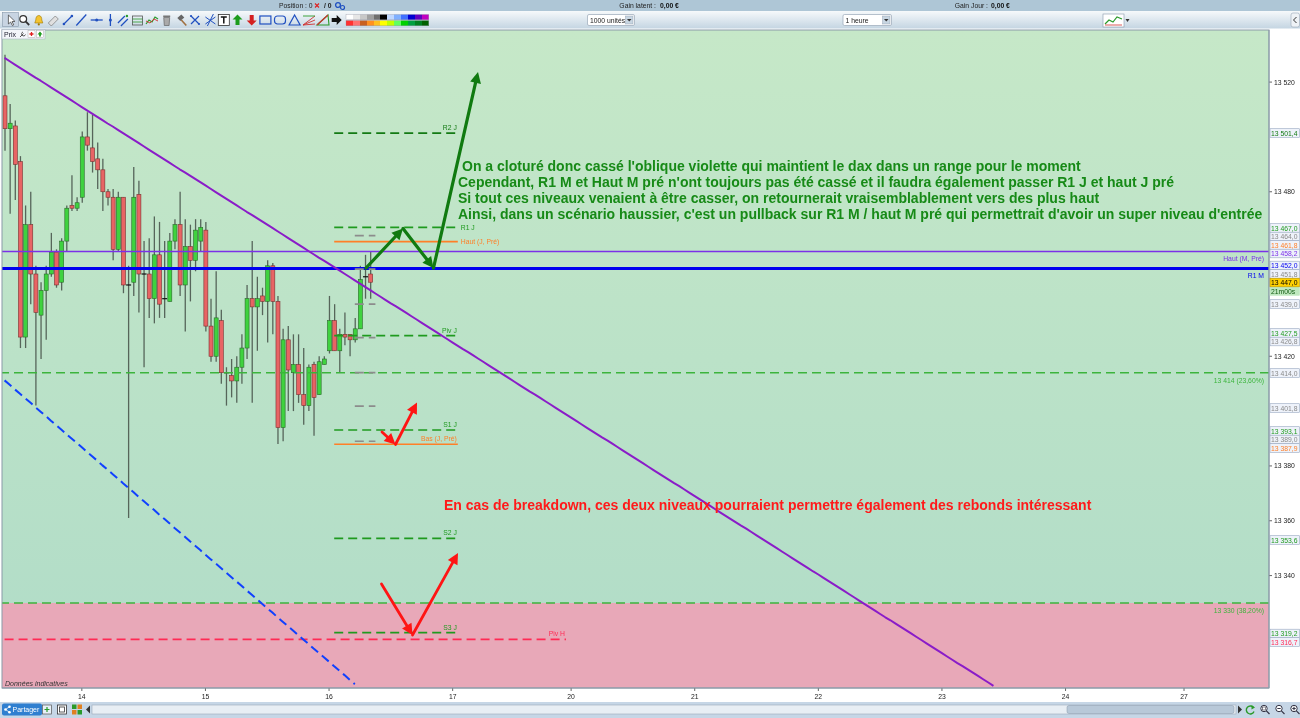 The image size is (1300, 718). I want to click on annotation: Cependant, R1 M et Haut M pré n'ont toujours pas été cassé et il faudra également passer R1 J et haut J pré, so click(816, 181).